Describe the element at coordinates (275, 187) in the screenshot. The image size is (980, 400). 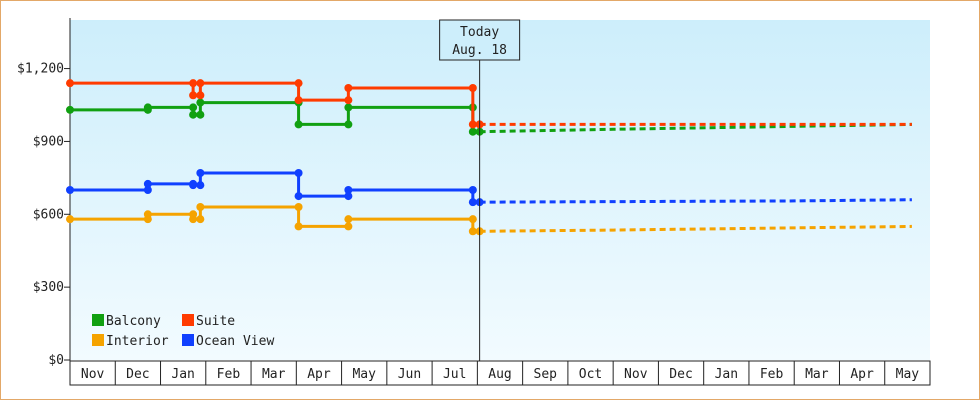
I see `ocean-view-history-line` at that location.